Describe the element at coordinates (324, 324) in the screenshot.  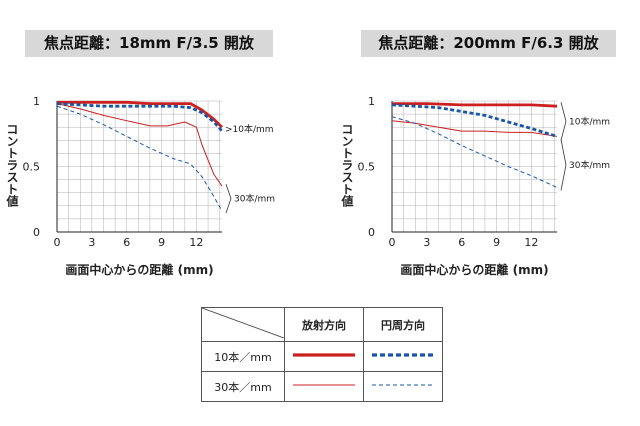
I see `legend-header-radial: 放射方向` at that location.